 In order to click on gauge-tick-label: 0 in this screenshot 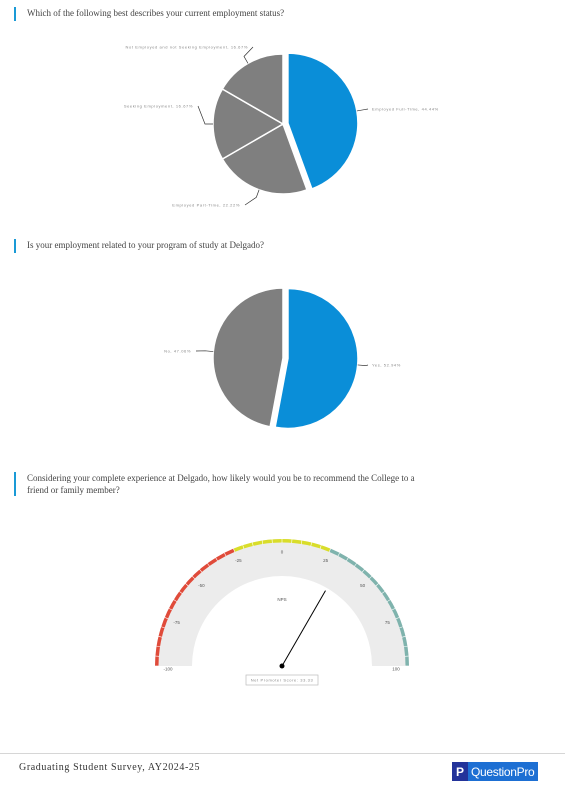, I will do `click(282, 552)`.